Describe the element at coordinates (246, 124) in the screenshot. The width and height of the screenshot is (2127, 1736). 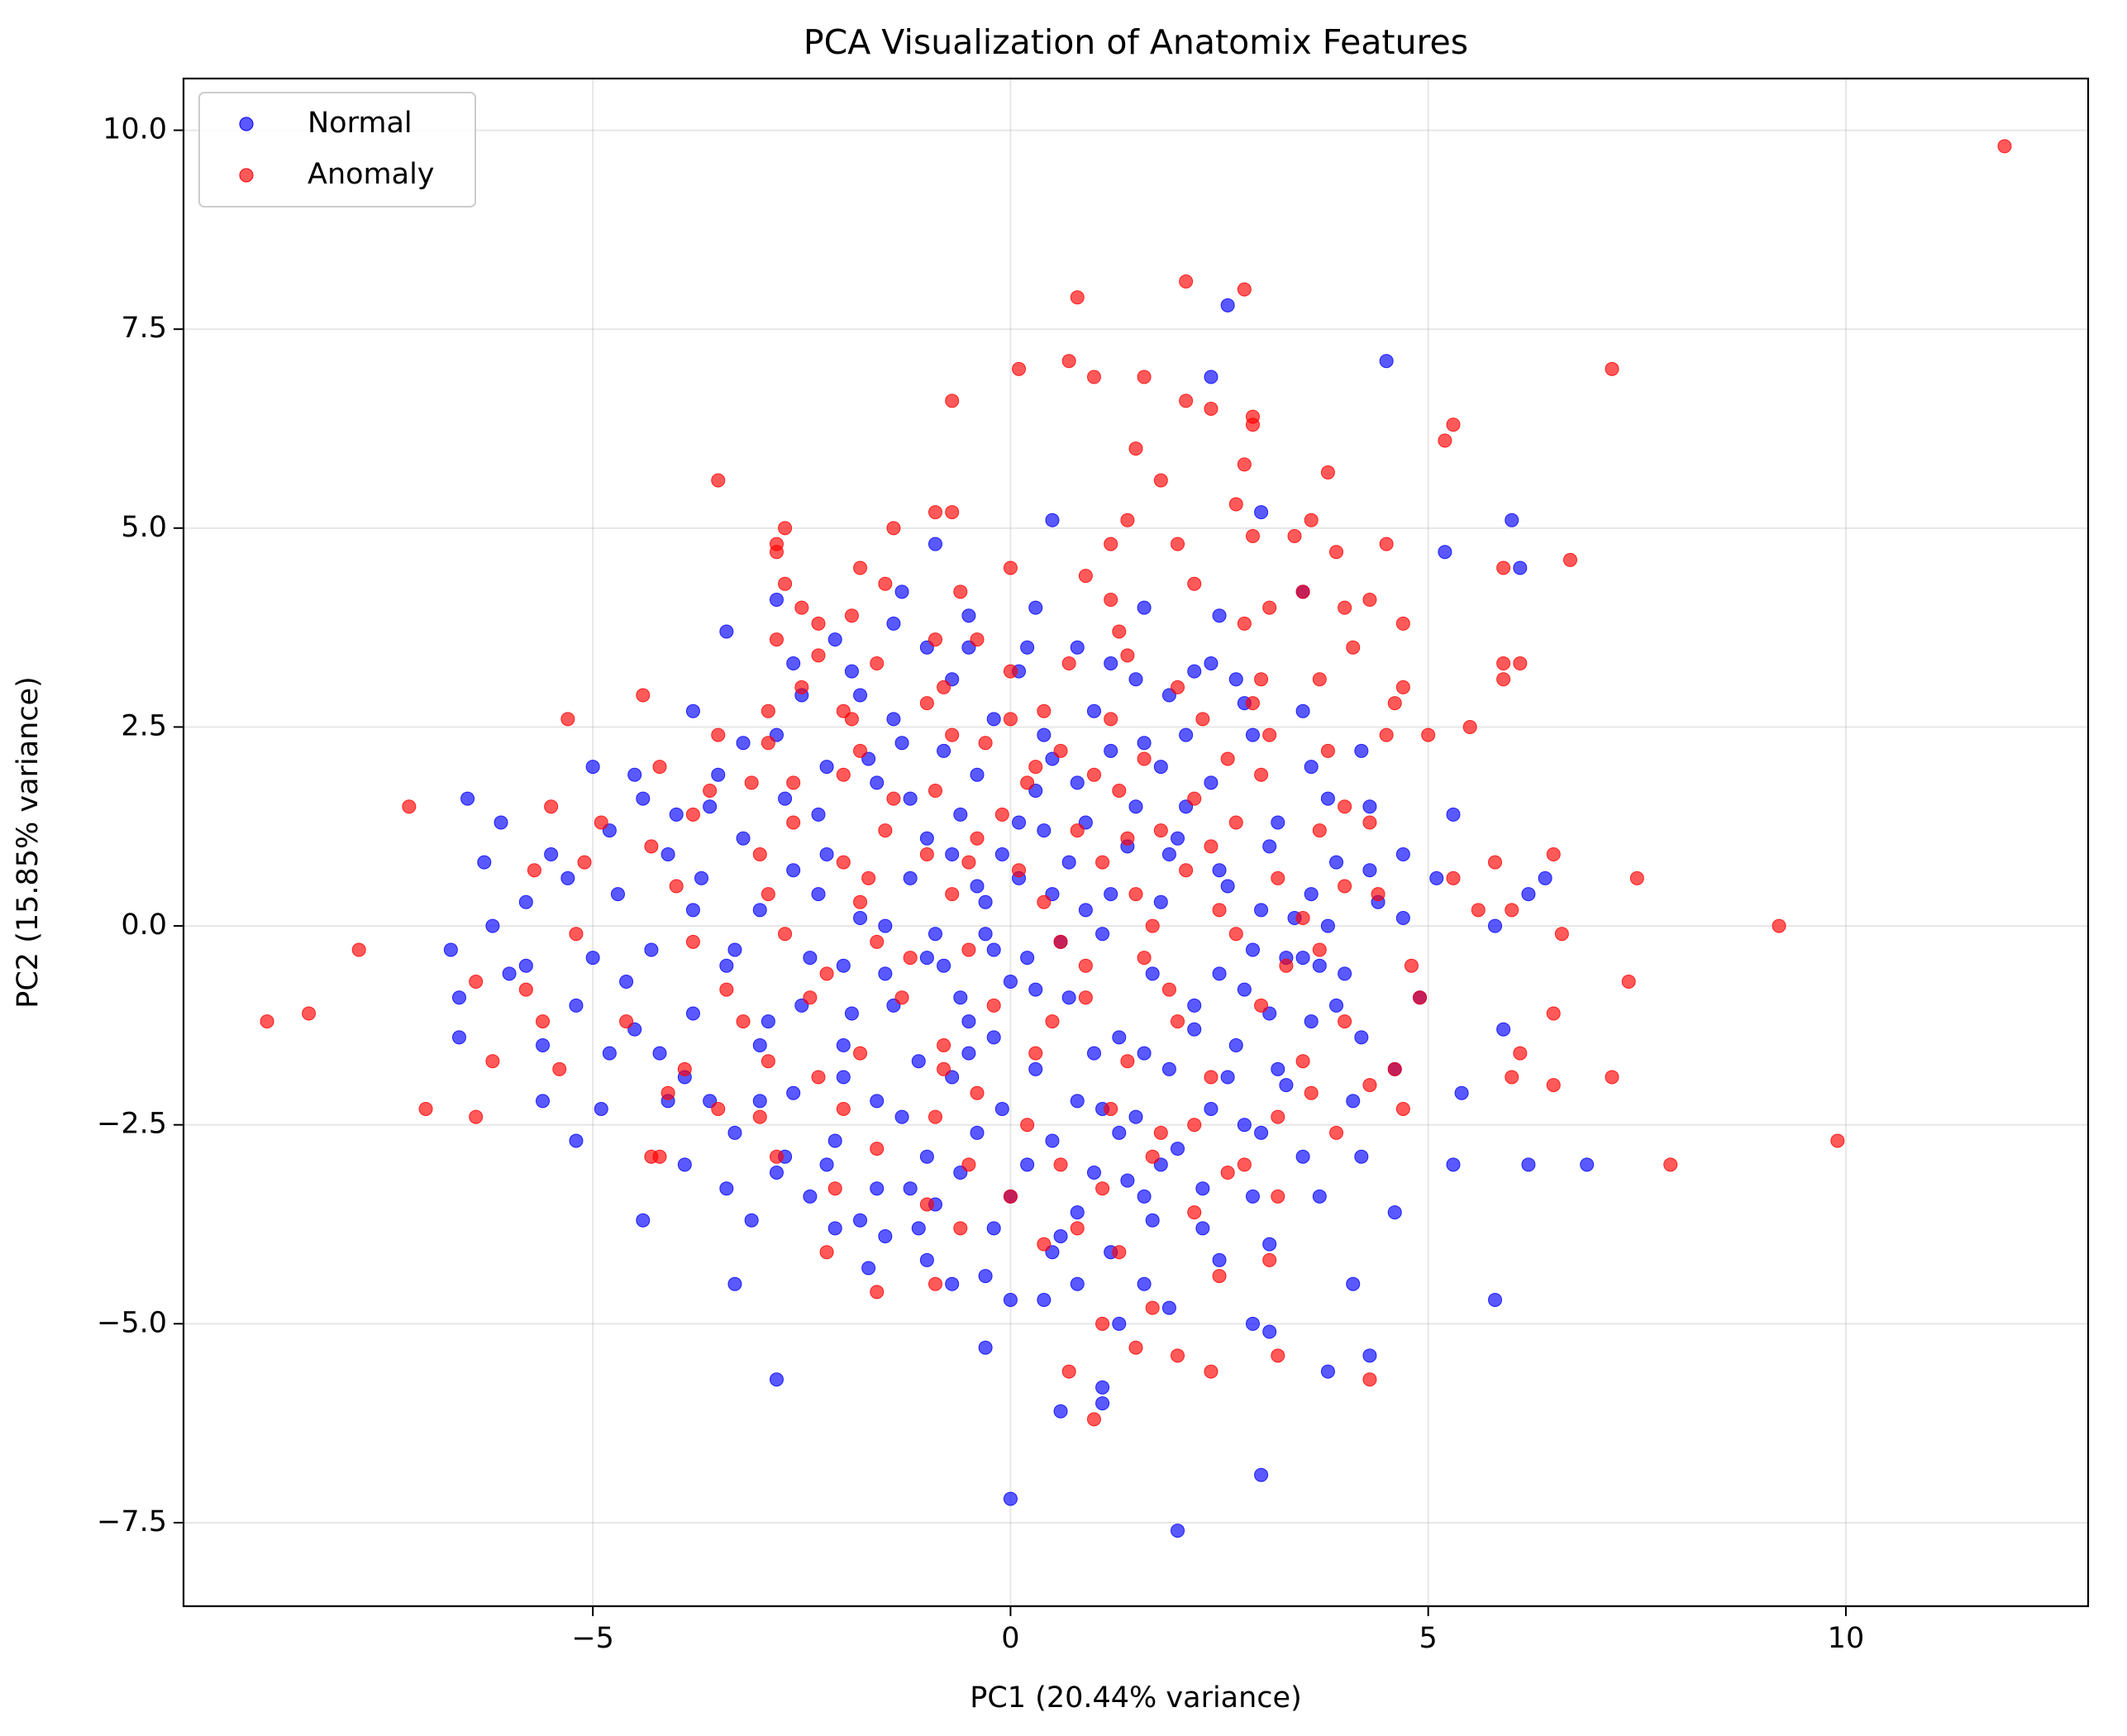
I see `legend-marker-normal` at that location.